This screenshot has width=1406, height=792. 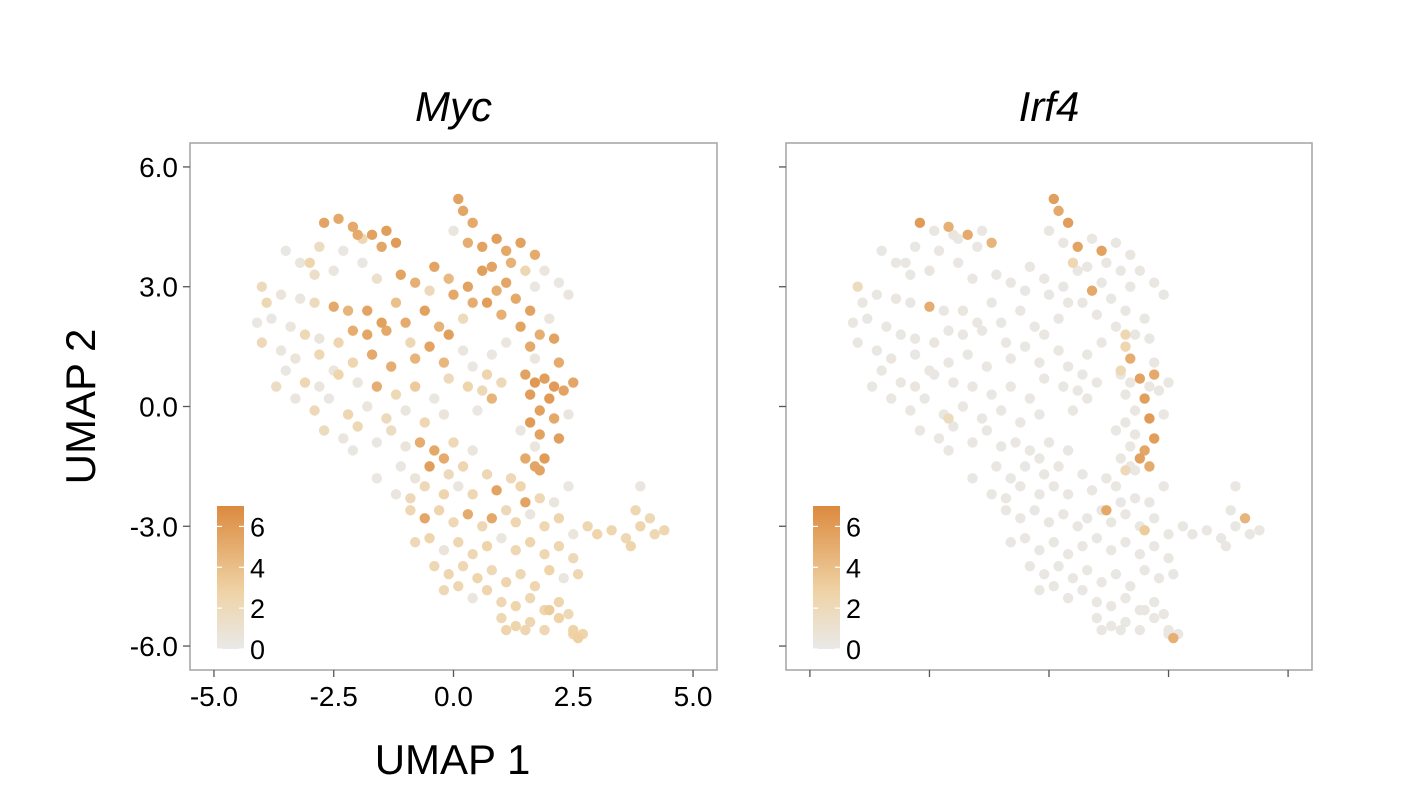 I want to click on y-tick-label: 0.0, so click(x=158, y=407).